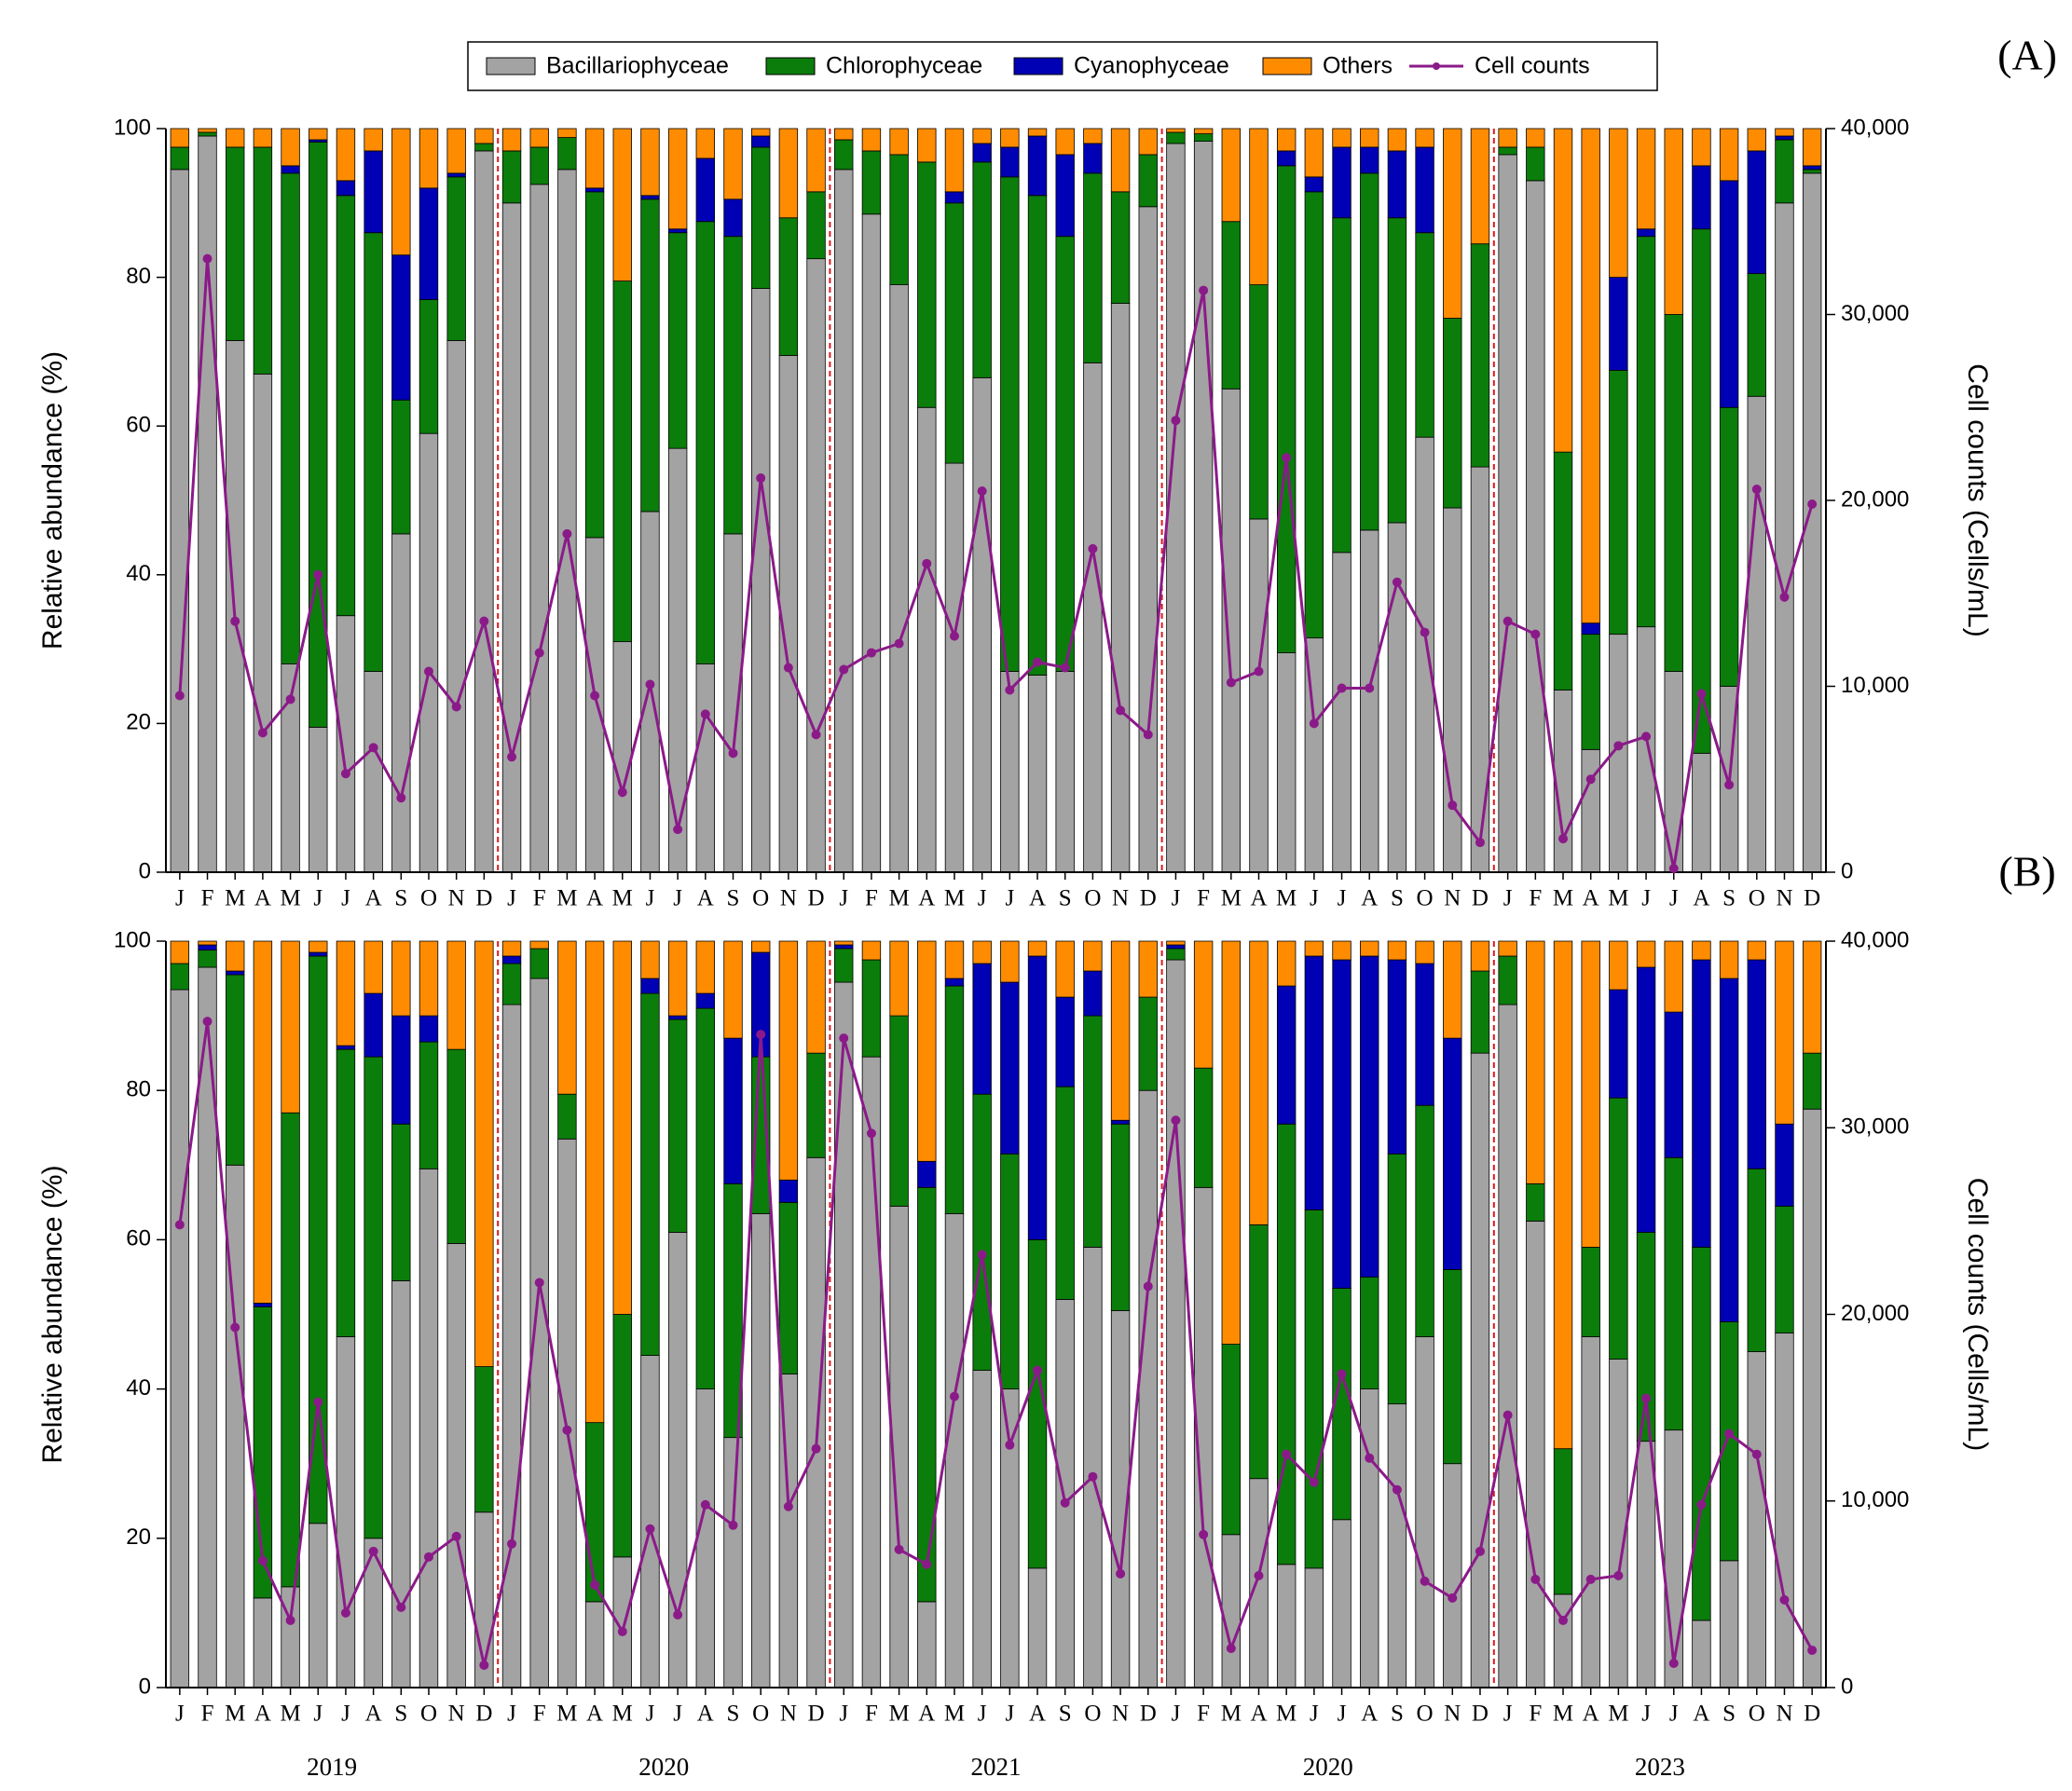 The image size is (2072, 1791). I want to click on x-tick-label: A, so click(1701, 898).